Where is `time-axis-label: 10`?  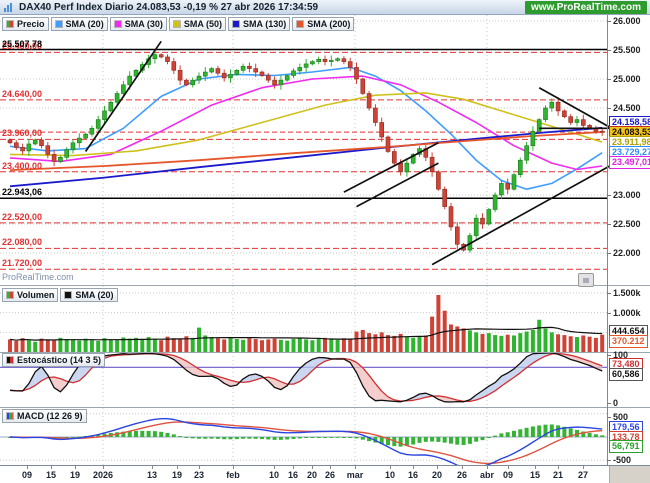
time-axis-label: 10 is located at coordinates (389, 475).